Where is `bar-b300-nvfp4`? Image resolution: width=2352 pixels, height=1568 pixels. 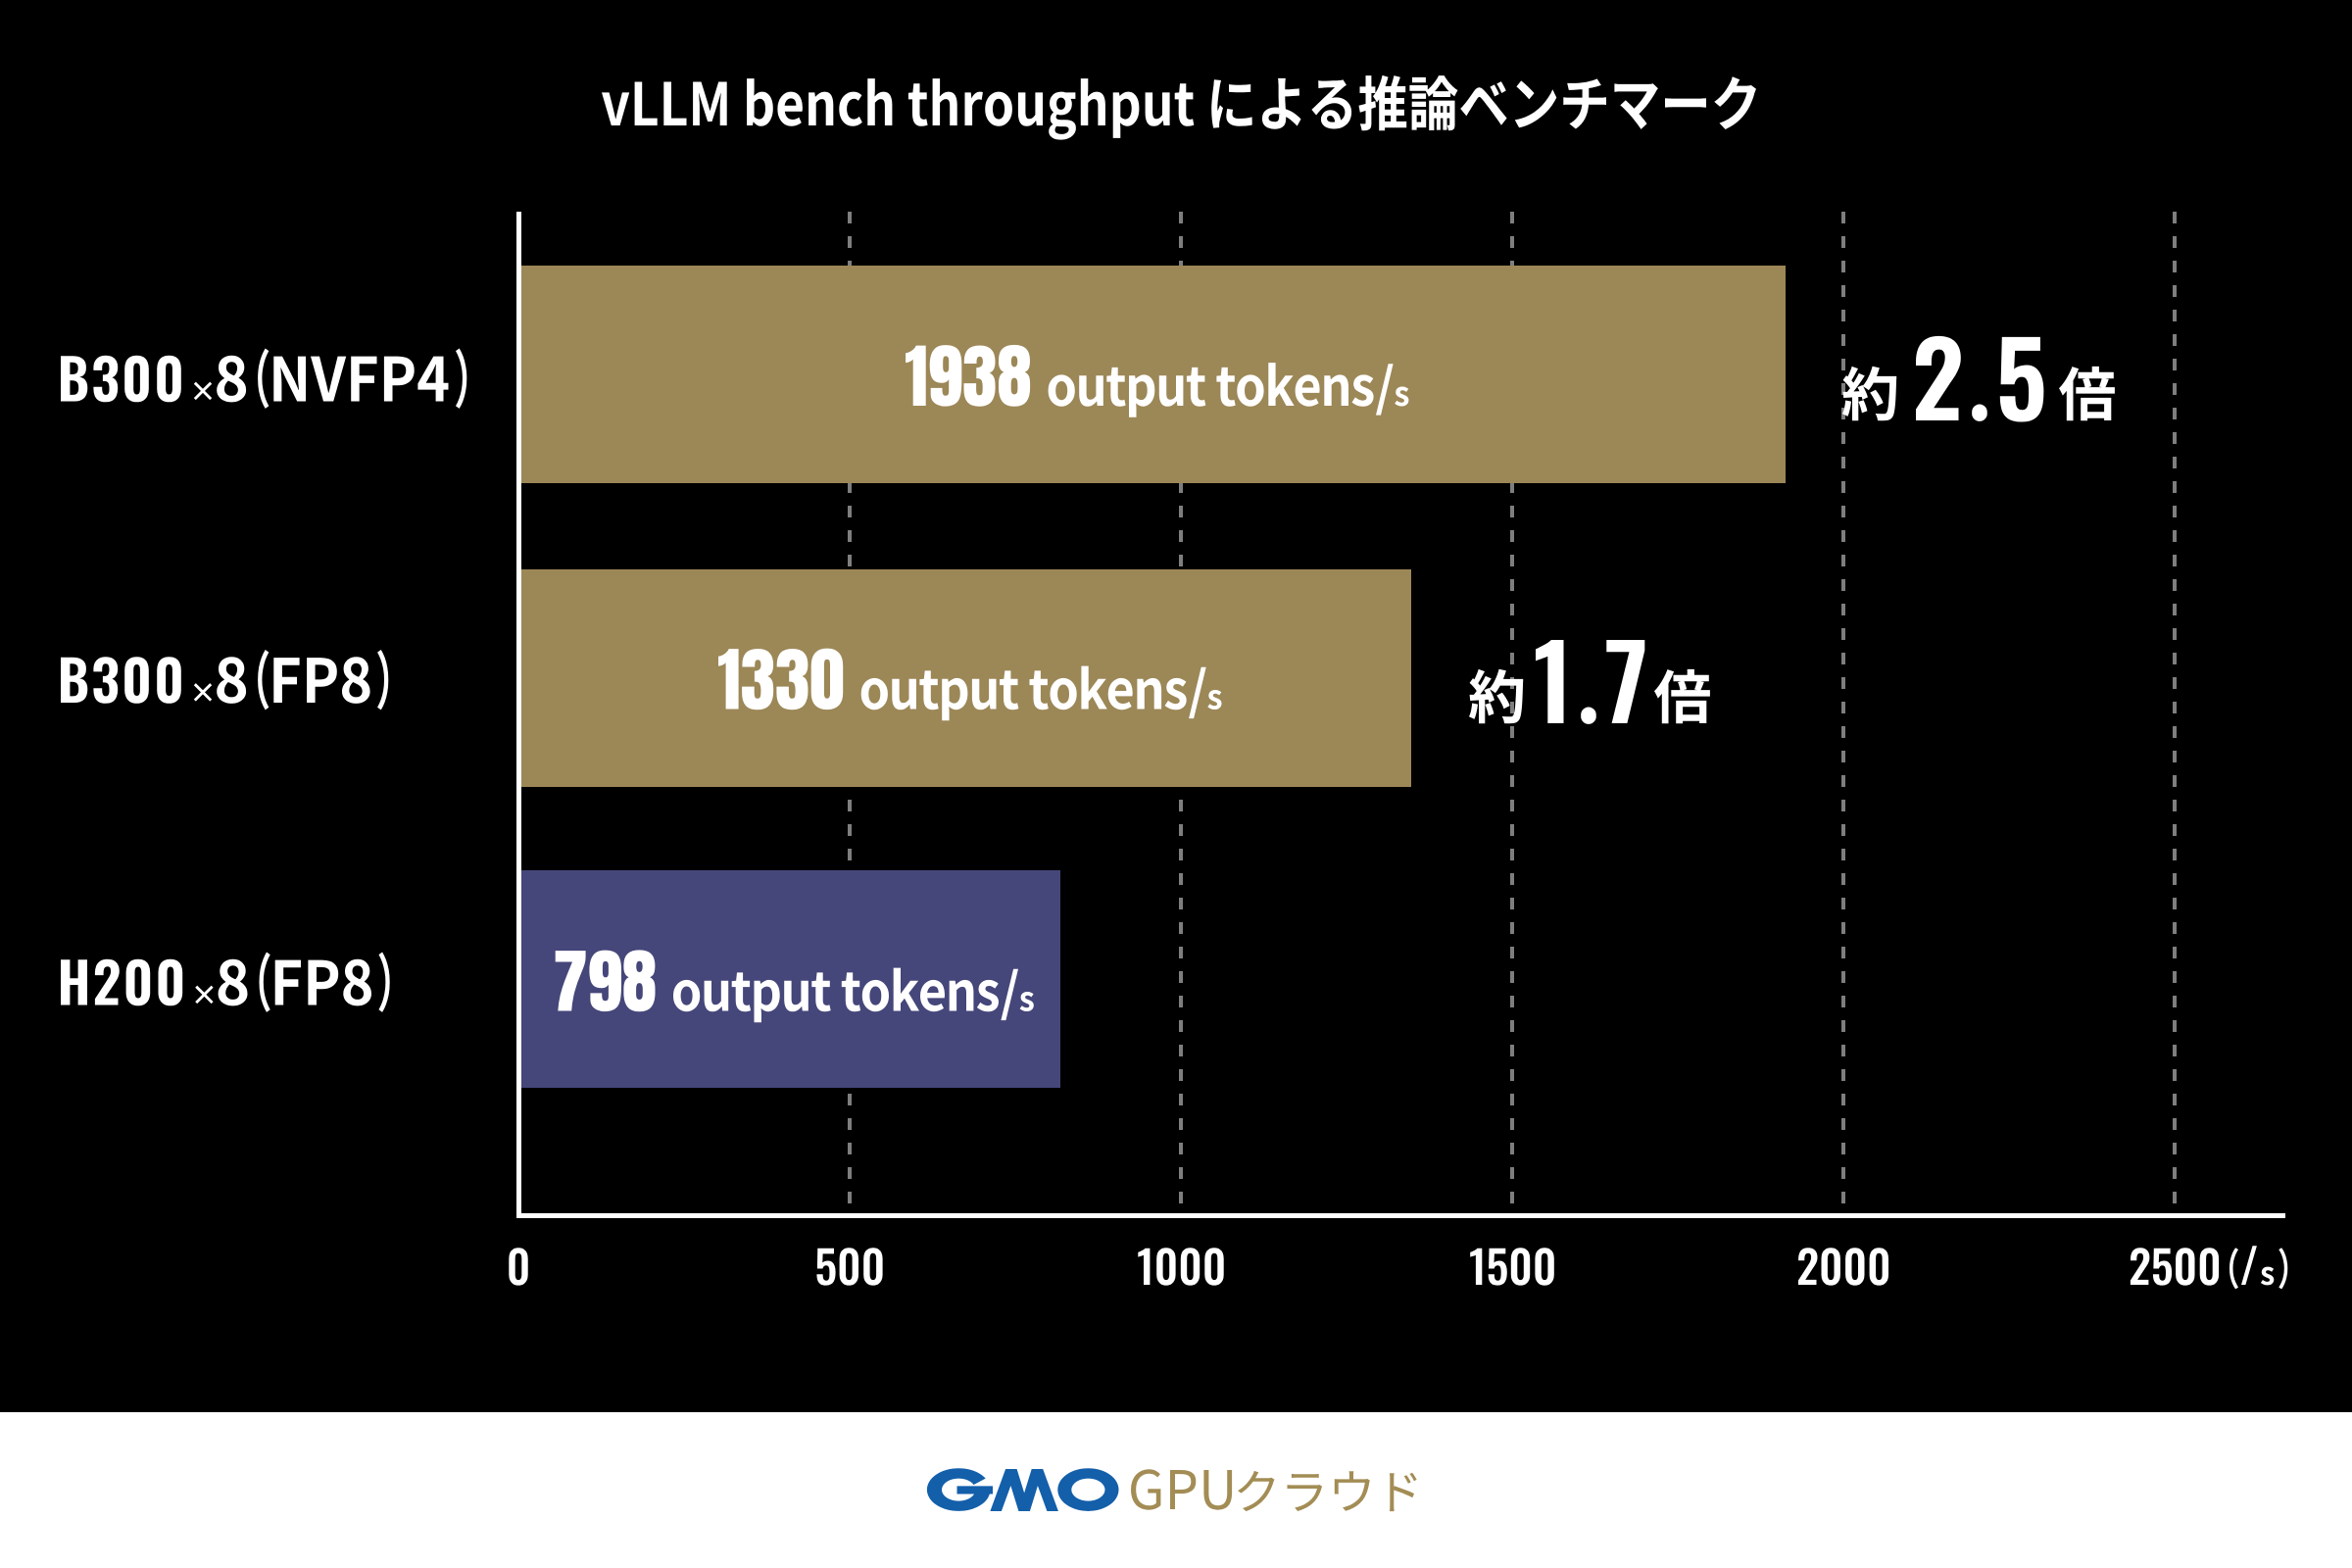 bar-b300-nvfp4 is located at coordinates (1153, 374).